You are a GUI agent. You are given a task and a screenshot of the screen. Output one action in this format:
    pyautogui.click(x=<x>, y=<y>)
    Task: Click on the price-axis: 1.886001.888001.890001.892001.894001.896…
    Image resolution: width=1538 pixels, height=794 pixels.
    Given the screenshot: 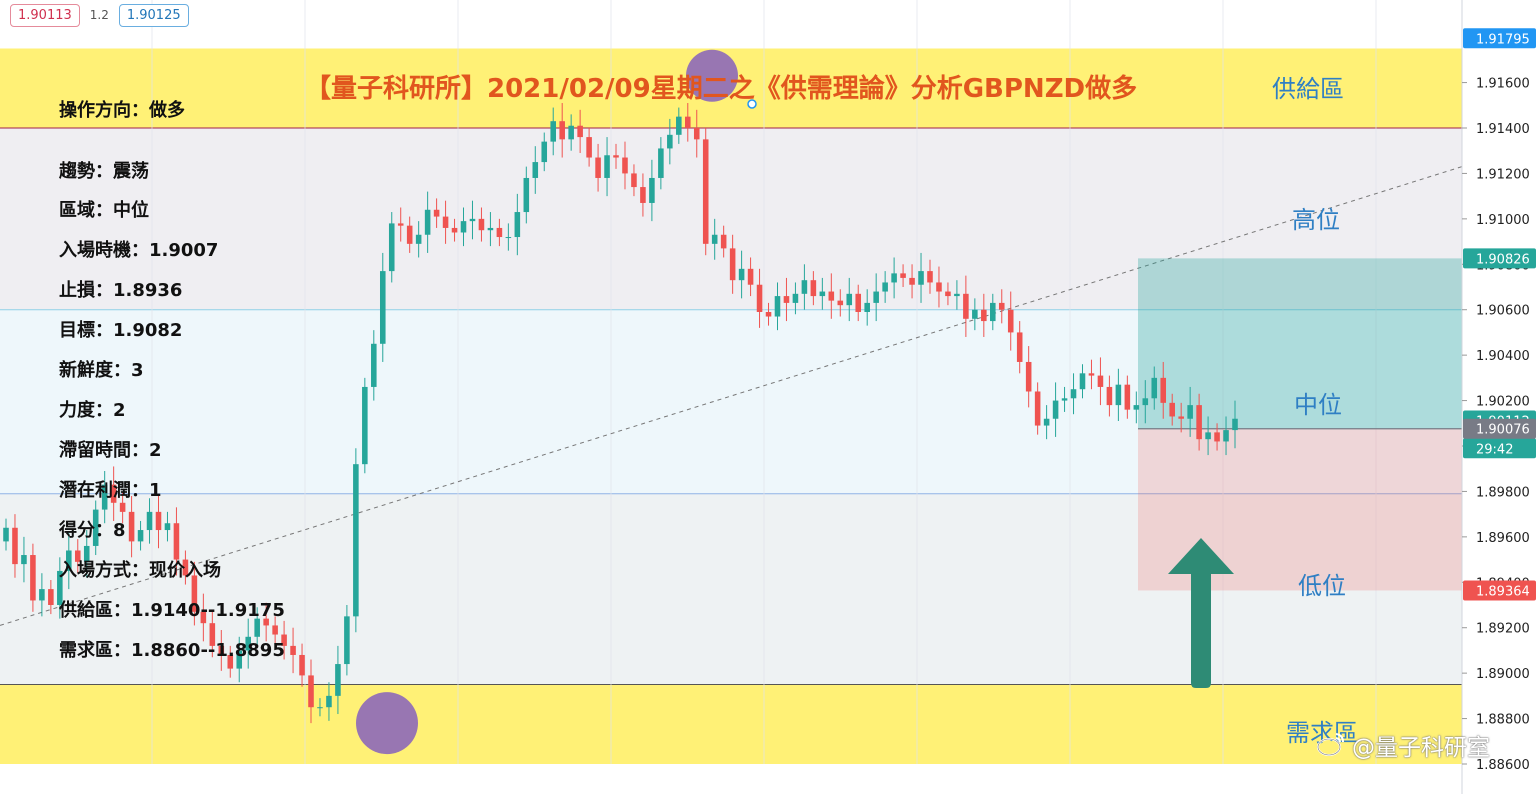 What is the action you would take?
    pyautogui.click(x=1499, y=397)
    